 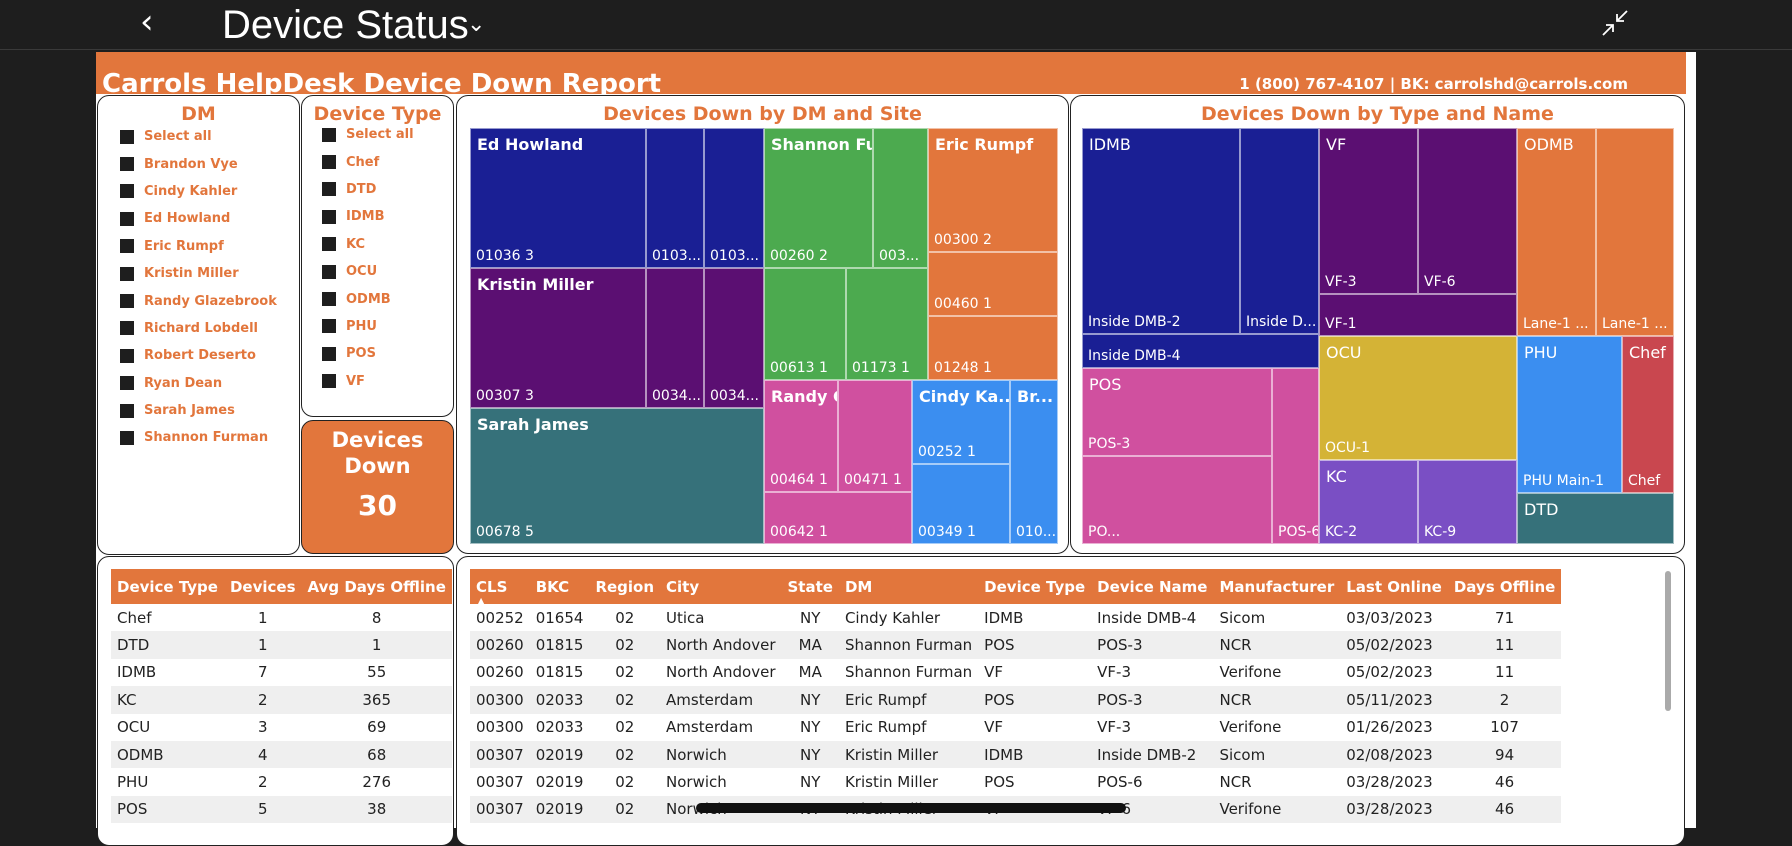 What do you see at coordinates (198, 163) in the screenshot?
I see `slicer-item: Brandon Vye` at bounding box center [198, 163].